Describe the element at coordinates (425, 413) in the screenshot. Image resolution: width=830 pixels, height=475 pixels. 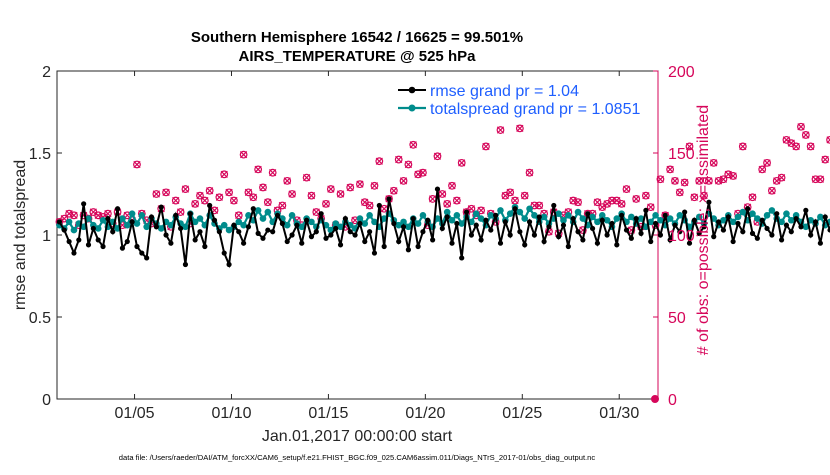
I see `x-tick-label: 01/20` at that location.